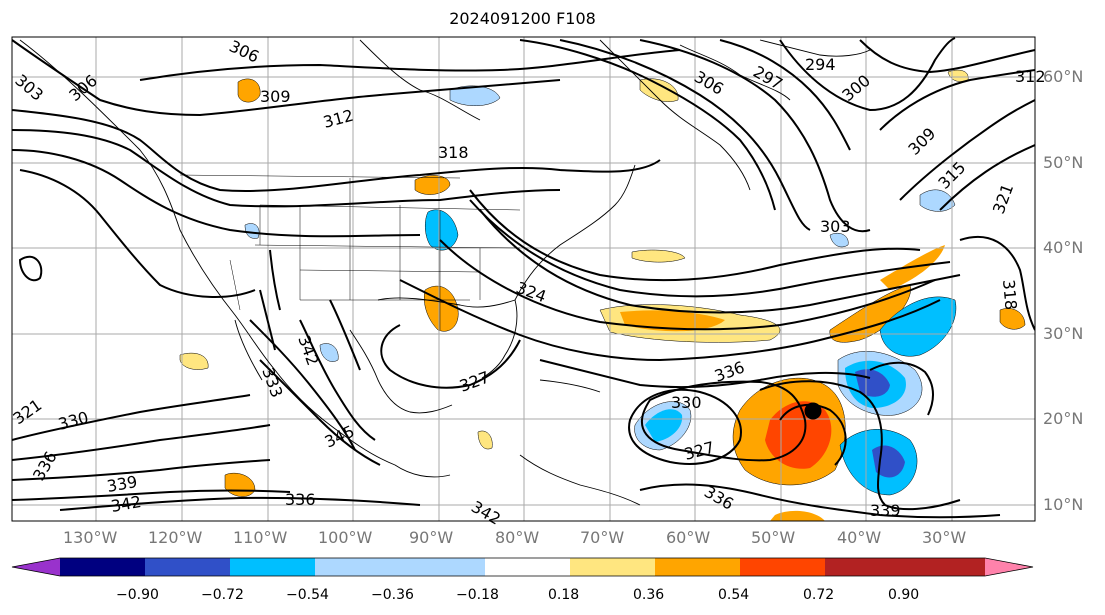  I want to click on colorbar-tick-label: −0.18, so click(477, 595).